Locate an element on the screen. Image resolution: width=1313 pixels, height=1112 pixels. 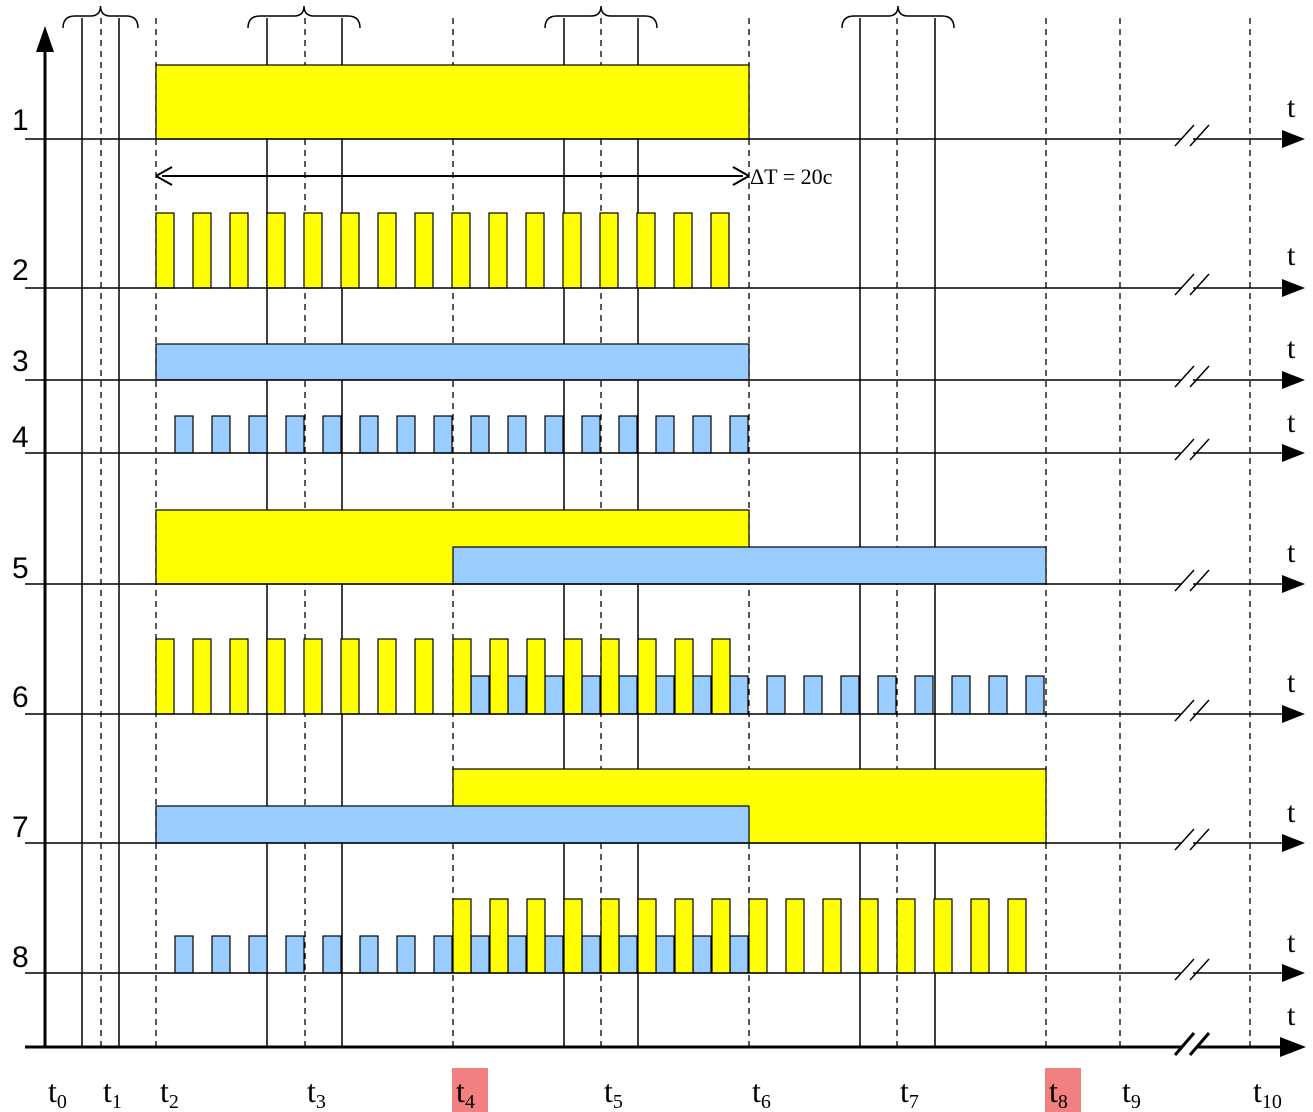
interval-braces is located at coordinates (508, 17).